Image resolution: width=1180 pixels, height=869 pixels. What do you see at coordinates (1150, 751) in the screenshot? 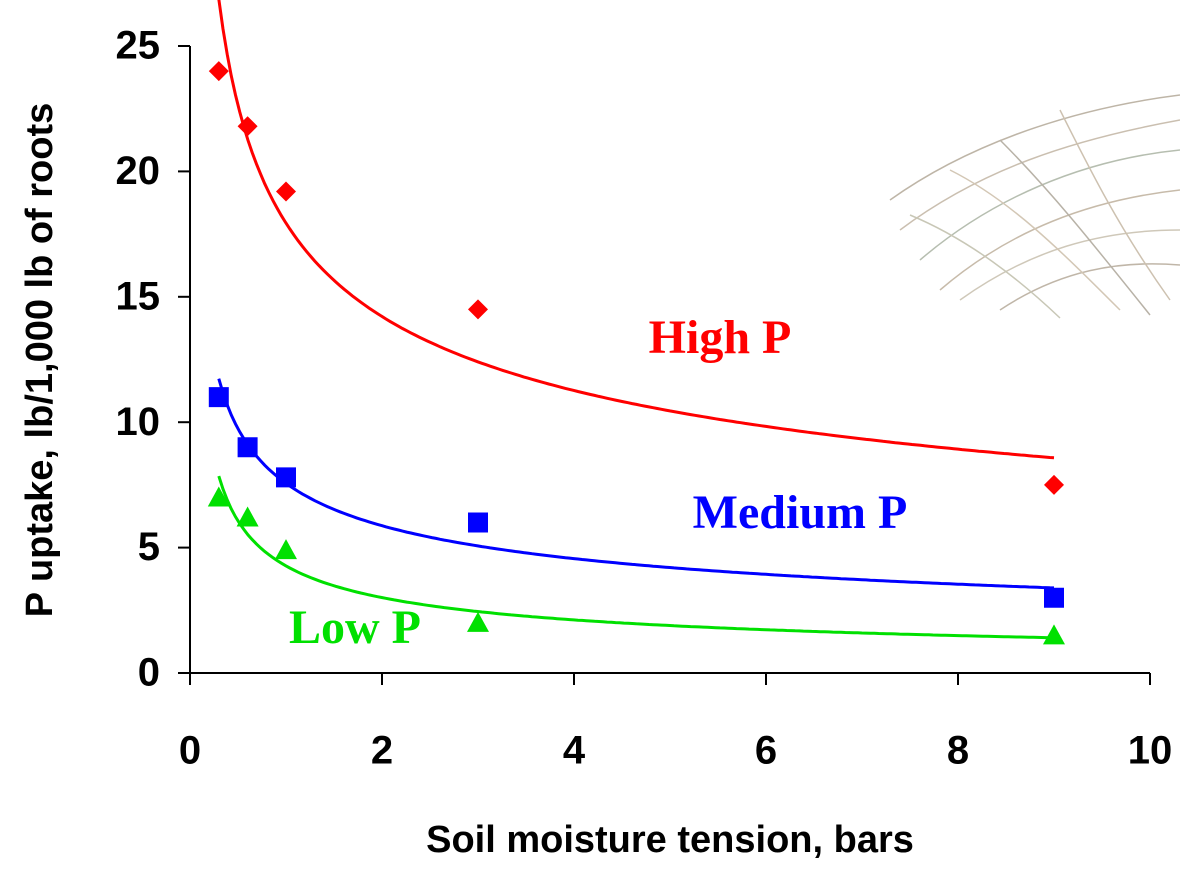
I see `x-tick-label: 10` at bounding box center [1150, 751].